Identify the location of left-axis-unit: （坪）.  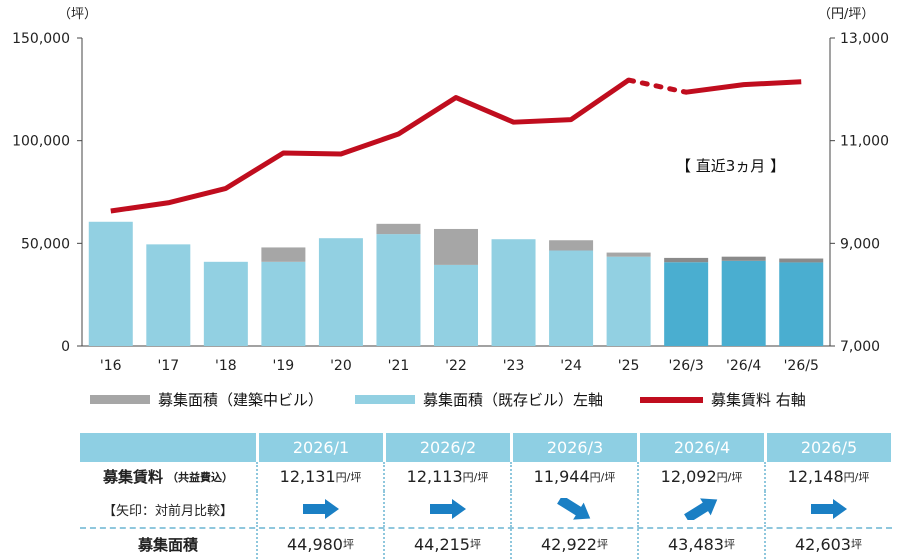
(77, 14).